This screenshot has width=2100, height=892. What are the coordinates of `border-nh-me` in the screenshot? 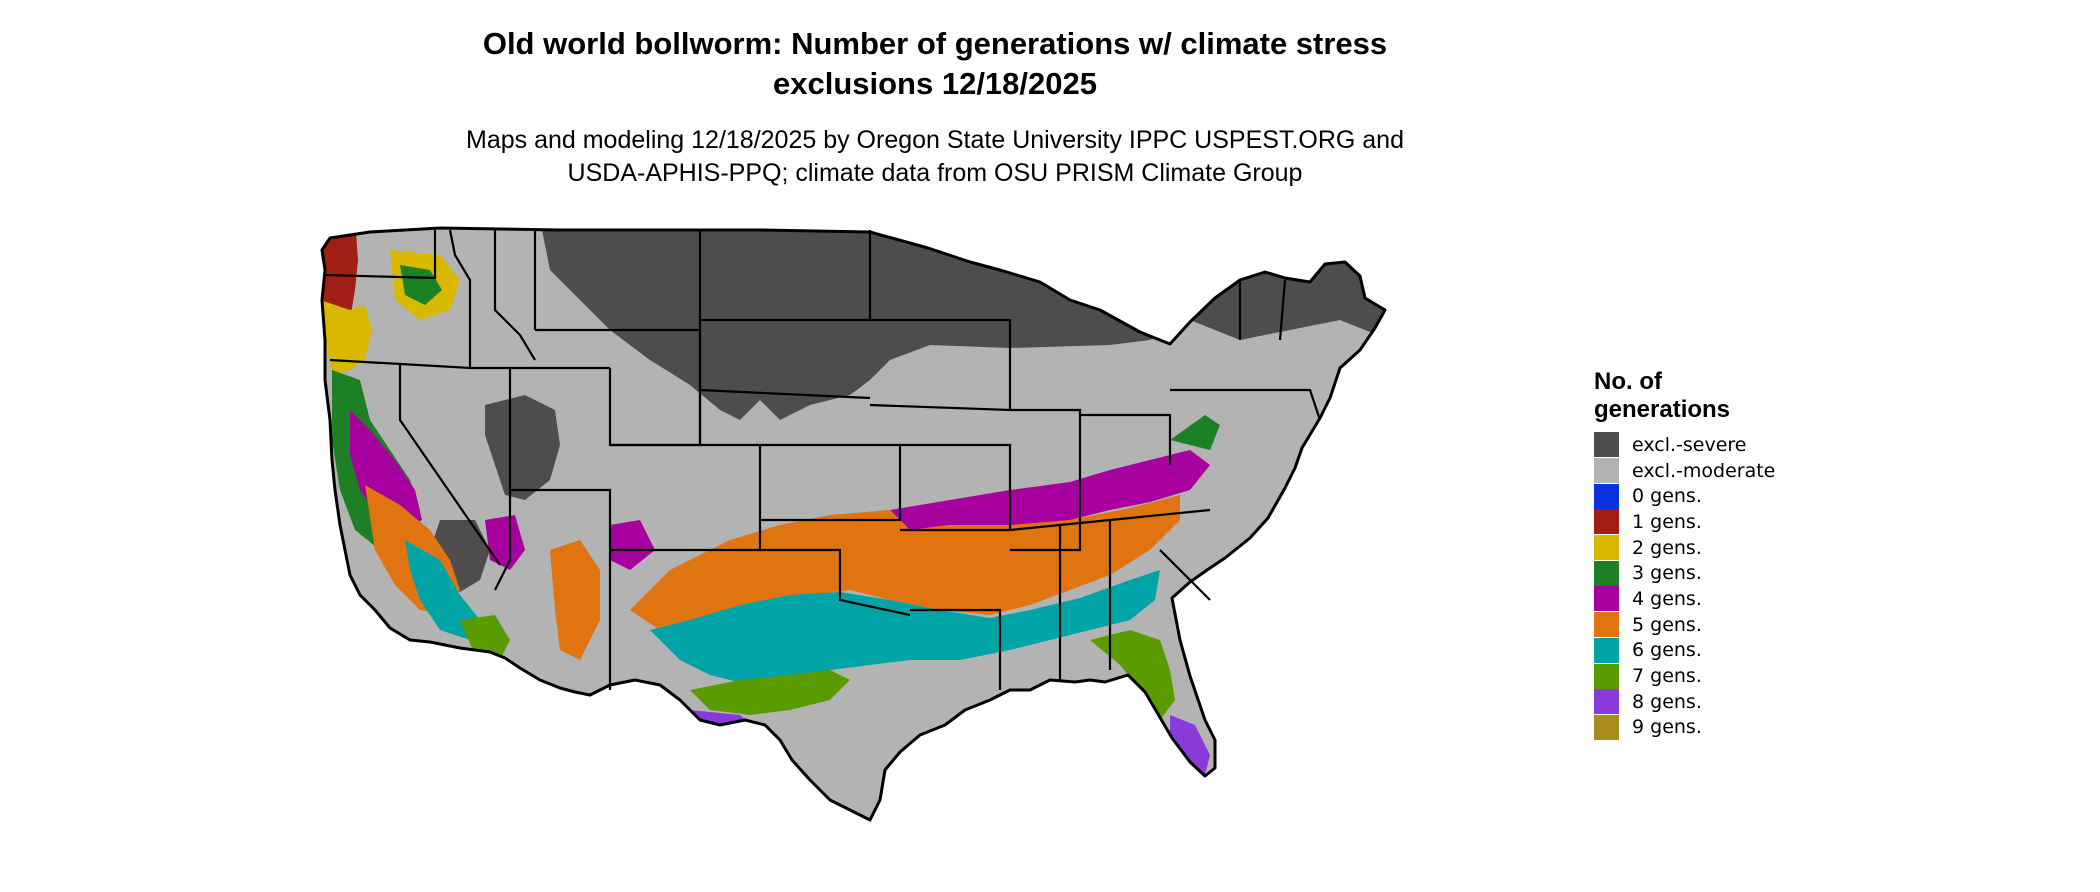 It's located at (1282, 310).